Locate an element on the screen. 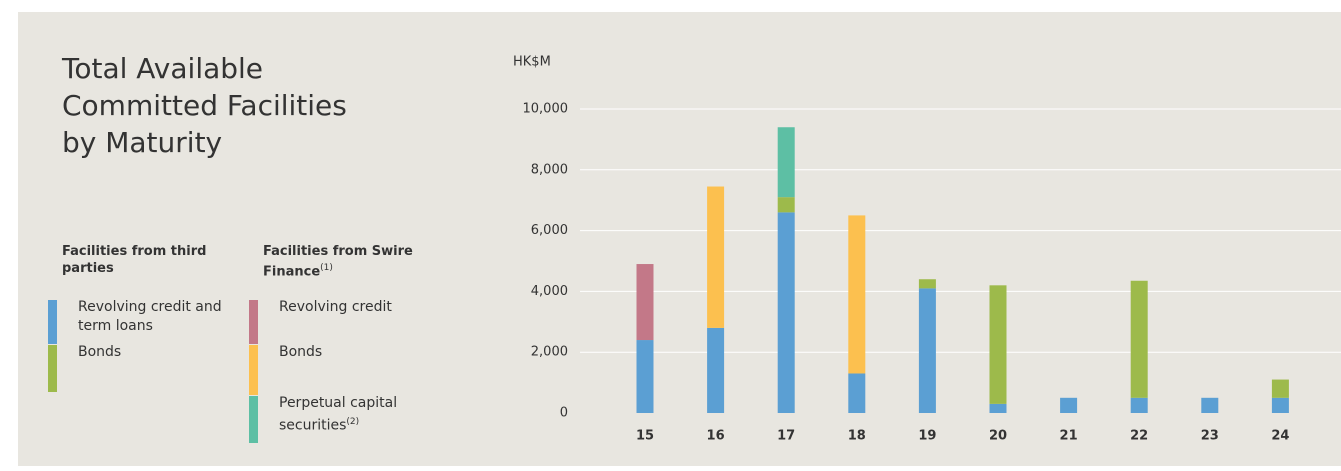 Image resolution: width=1341 pixels, height=471 pixels. legend-group-title-box: Facilities from third parties is located at coordinates (137, 260).